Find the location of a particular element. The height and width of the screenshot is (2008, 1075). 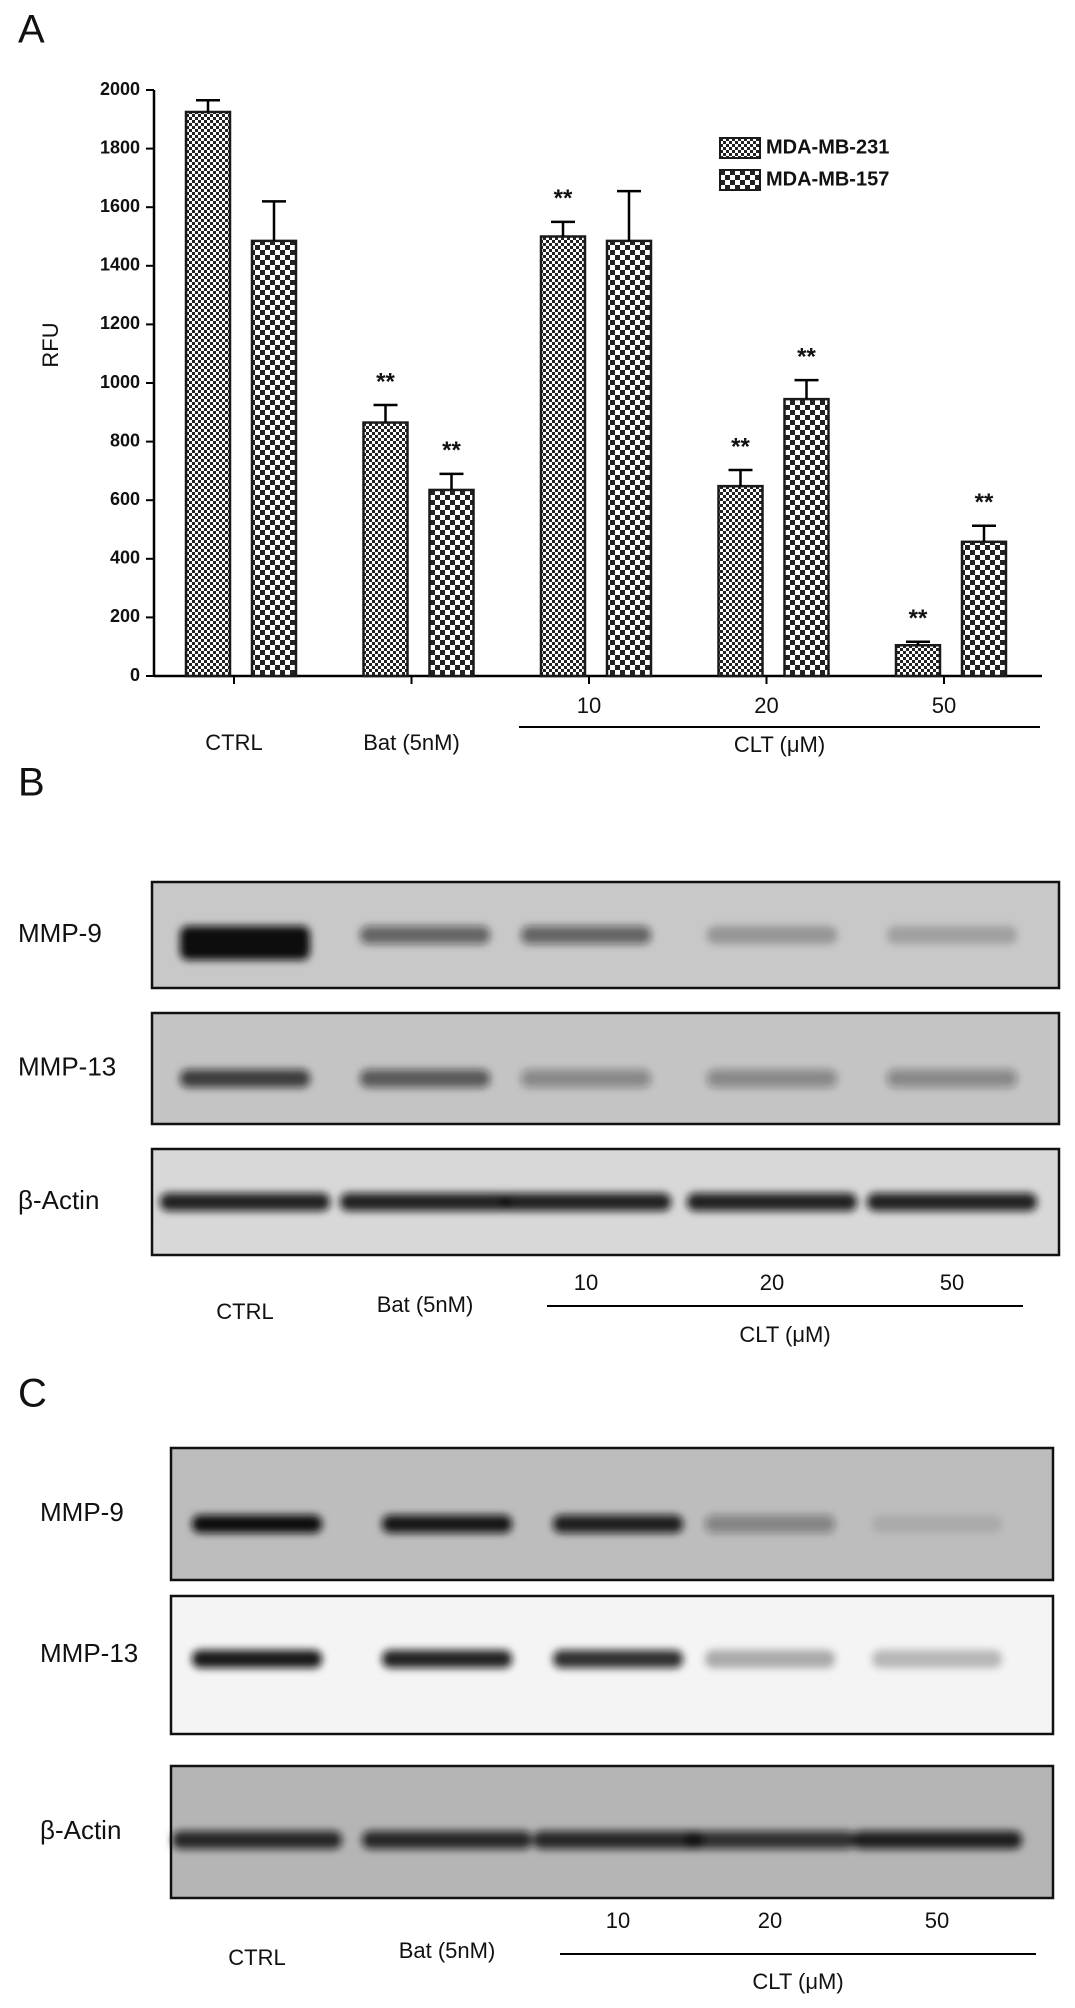

y-tick-label: 400 is located at coordinates (125, 558).